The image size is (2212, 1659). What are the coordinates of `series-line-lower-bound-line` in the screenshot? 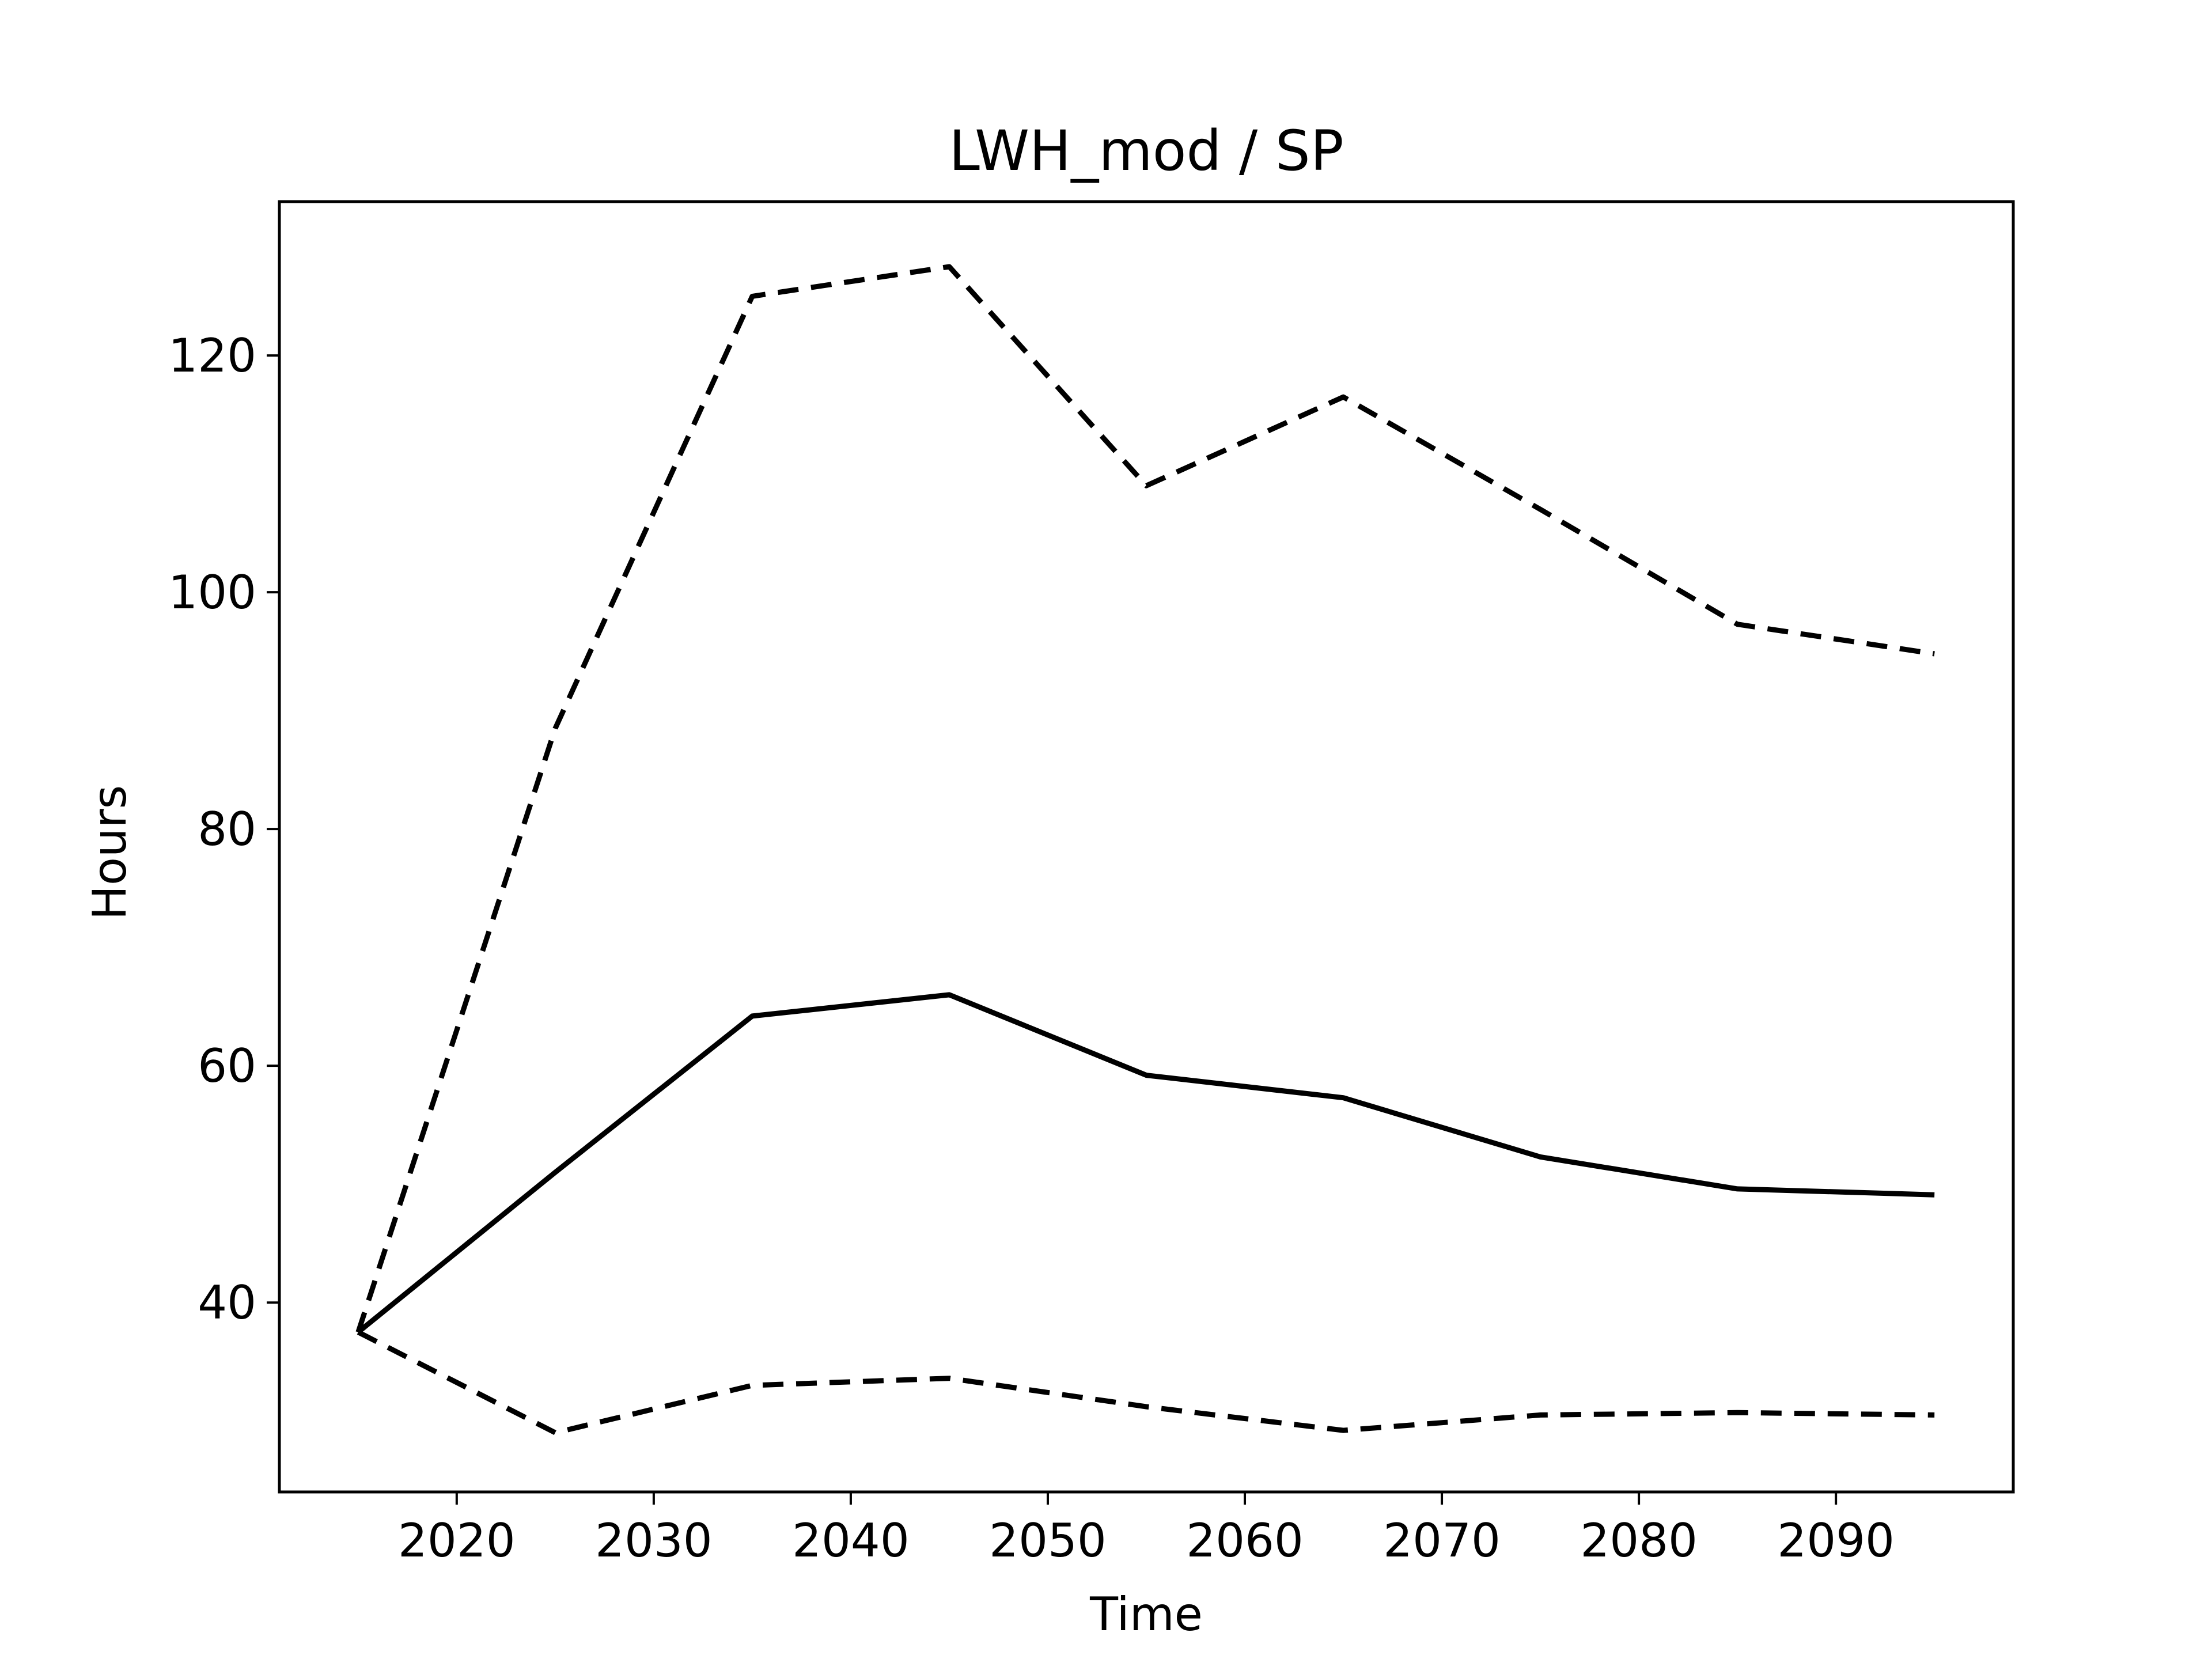 It's located at (1146, 1382).